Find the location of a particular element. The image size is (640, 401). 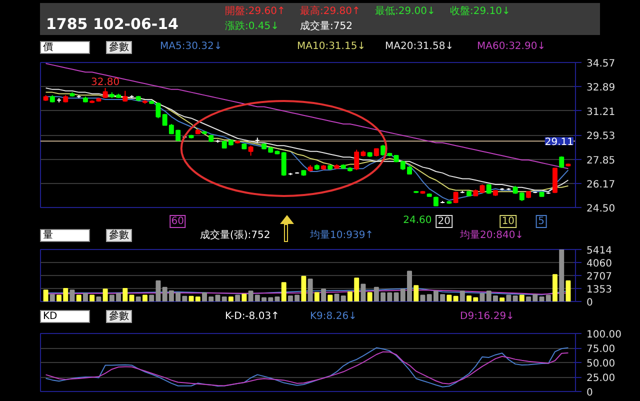

y-tick-label: 5414 is located at coordinates (599, 251).